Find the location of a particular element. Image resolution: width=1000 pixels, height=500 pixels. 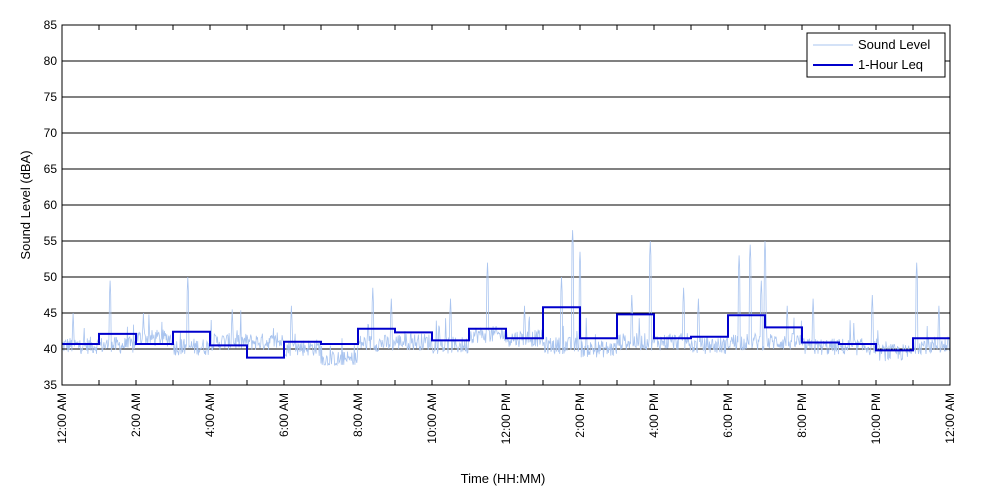

y-axis-title: Sound Level (dBA) is located at coordinates (25, 204).